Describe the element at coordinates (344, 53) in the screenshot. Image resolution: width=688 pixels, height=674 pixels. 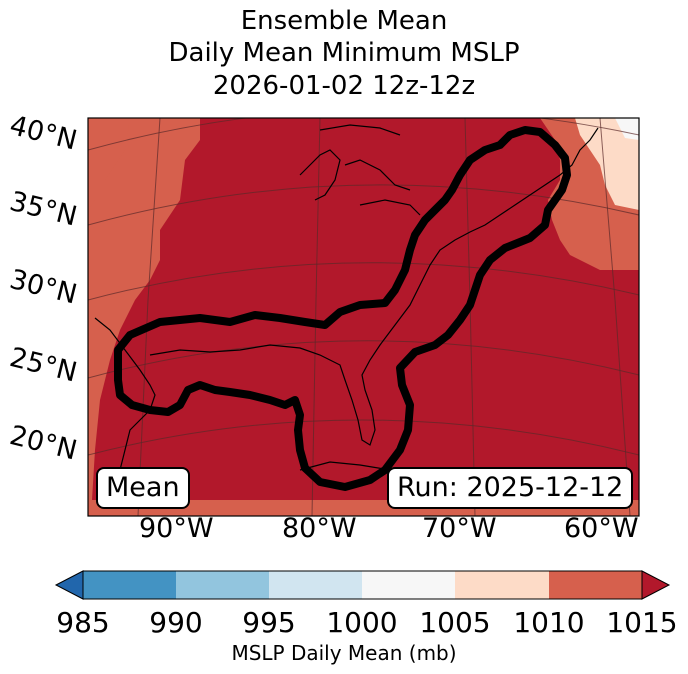
I see `title-line-2: Daily Mean Minimum MSLP` at that location.